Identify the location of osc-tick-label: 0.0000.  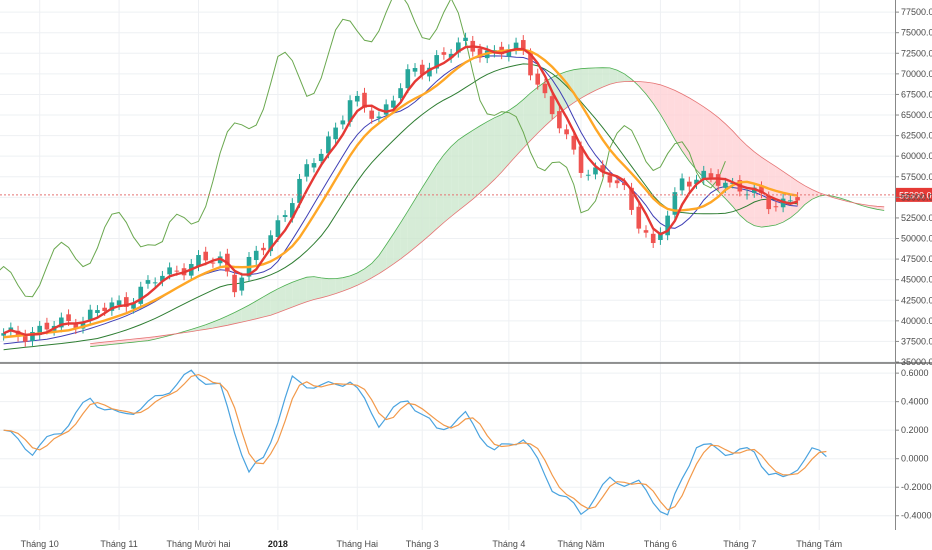
(915, 459).